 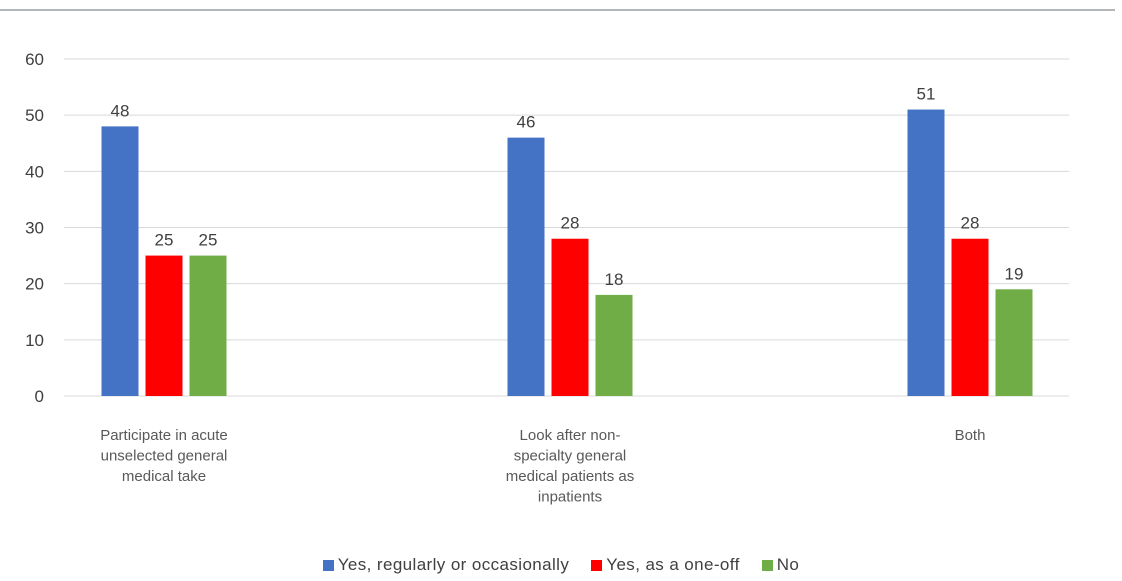 What do you see at coordinates (34, 340) in the screenshot?
I see `y-tick-label: 10` at bounding box center [34, 340].